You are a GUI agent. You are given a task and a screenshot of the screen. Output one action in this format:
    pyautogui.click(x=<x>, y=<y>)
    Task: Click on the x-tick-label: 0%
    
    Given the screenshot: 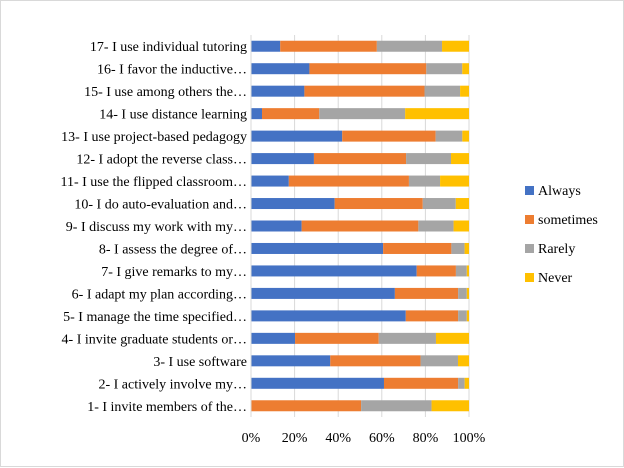 What is the action you would take?
    pyautogui.click(x=251, y=438)
    